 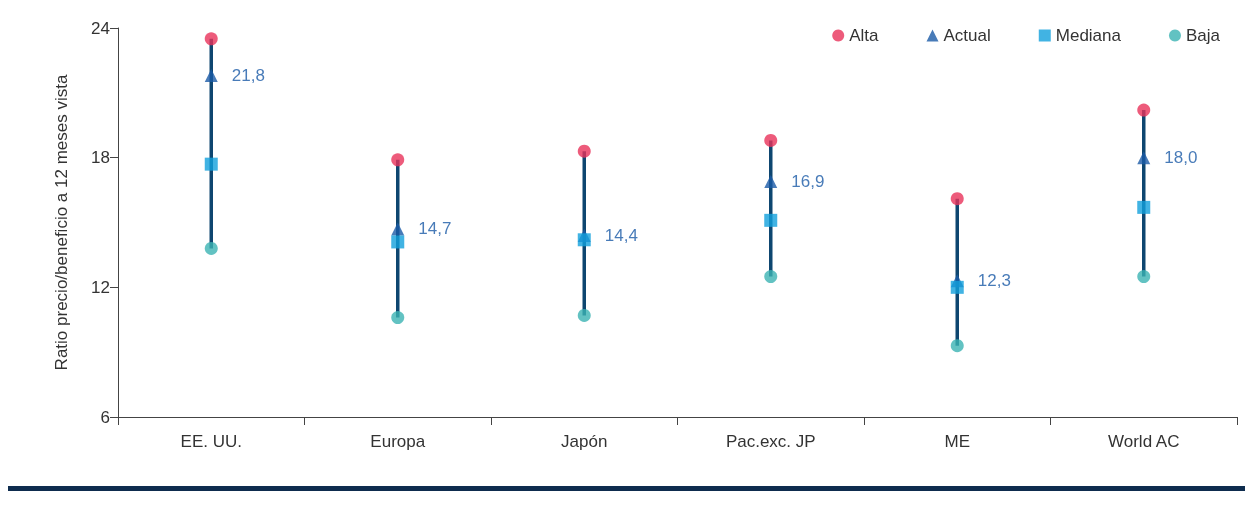 I want to click on x-tick-label: Europa, so click(x=398, y=441).